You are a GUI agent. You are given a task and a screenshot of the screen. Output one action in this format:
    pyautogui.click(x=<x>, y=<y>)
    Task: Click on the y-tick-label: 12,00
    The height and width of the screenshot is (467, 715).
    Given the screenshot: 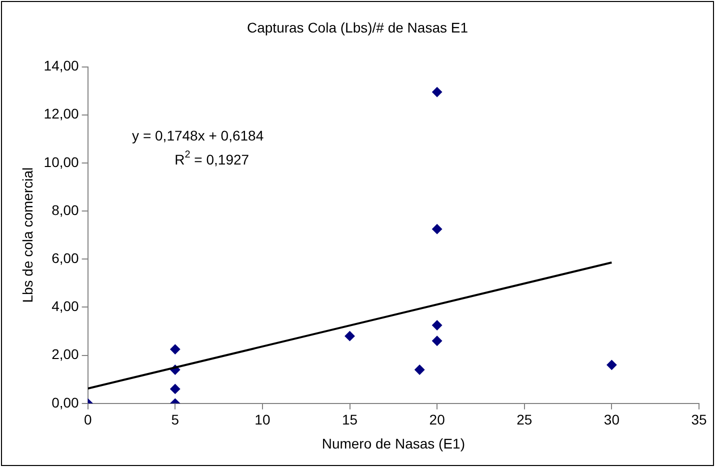 What is the action you would take?
    pyautogui.click(x=62, y=114)
    